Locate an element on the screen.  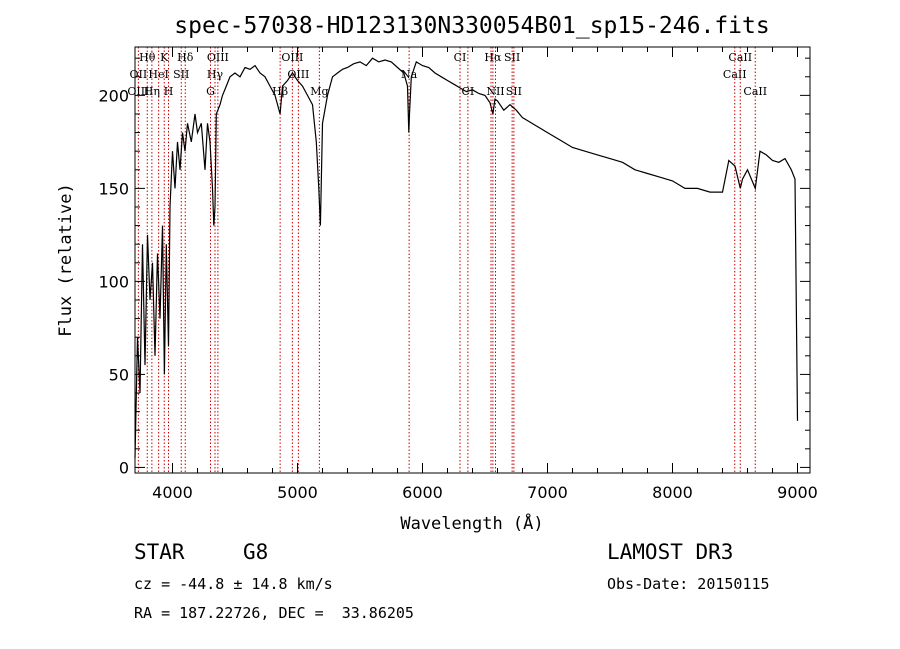
coordinates-readout: RA = 187.22726, DEC = 33.86205 is located at coordinates (274, 613).